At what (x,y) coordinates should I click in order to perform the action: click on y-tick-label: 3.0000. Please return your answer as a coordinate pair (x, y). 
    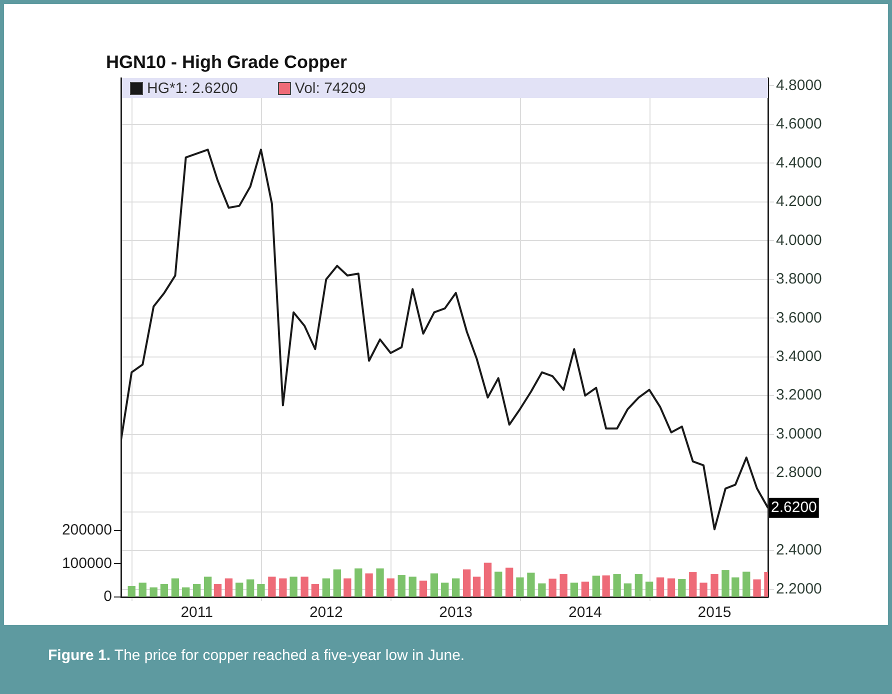
    Looking at the image, I should click on (799, 433).